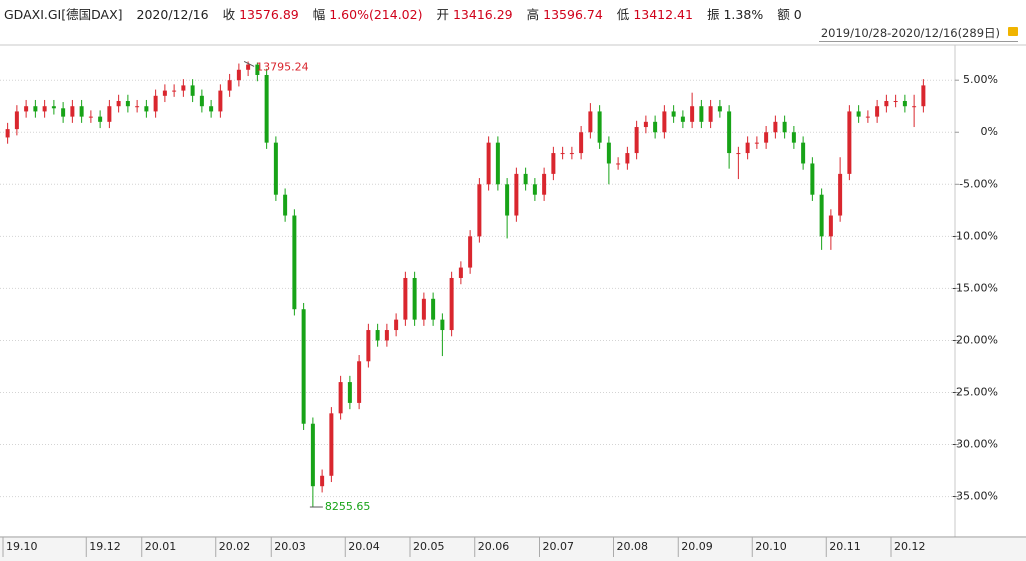  Describe the element at coordinates (172, 14) in the screenshot. I see `date: 2020/12/16` at that location.